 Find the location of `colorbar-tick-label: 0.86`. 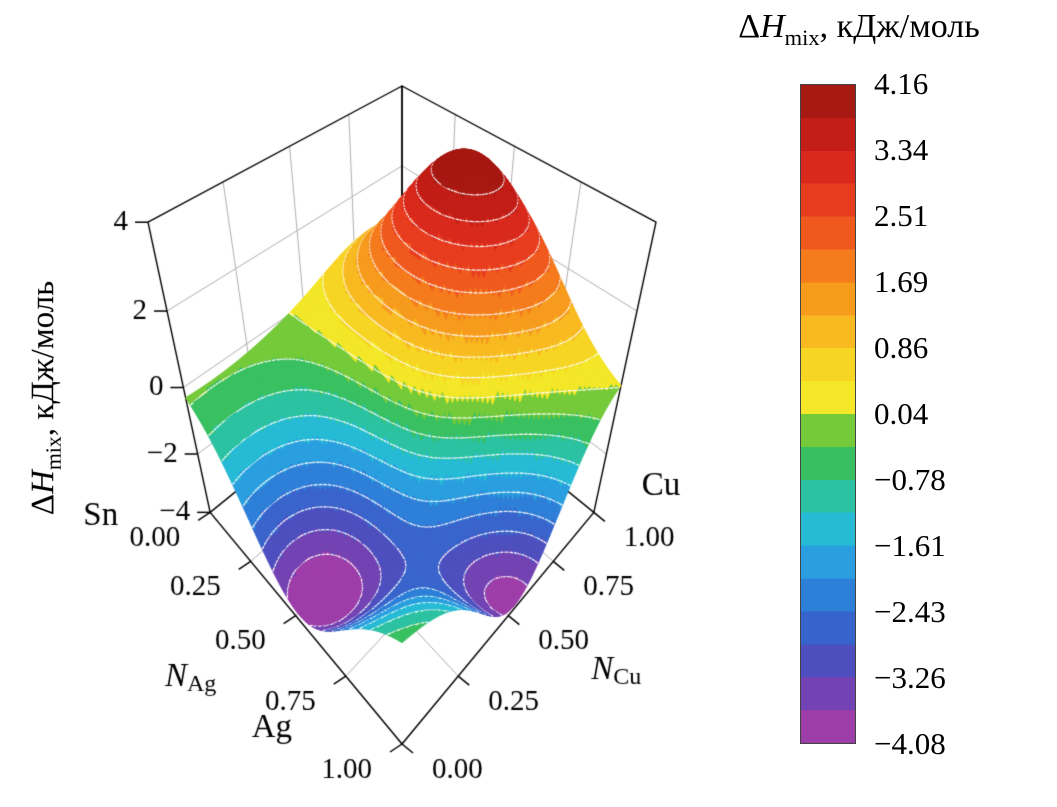

colorbar-tick-label: 0.86 is located at coordinates (901, 347).